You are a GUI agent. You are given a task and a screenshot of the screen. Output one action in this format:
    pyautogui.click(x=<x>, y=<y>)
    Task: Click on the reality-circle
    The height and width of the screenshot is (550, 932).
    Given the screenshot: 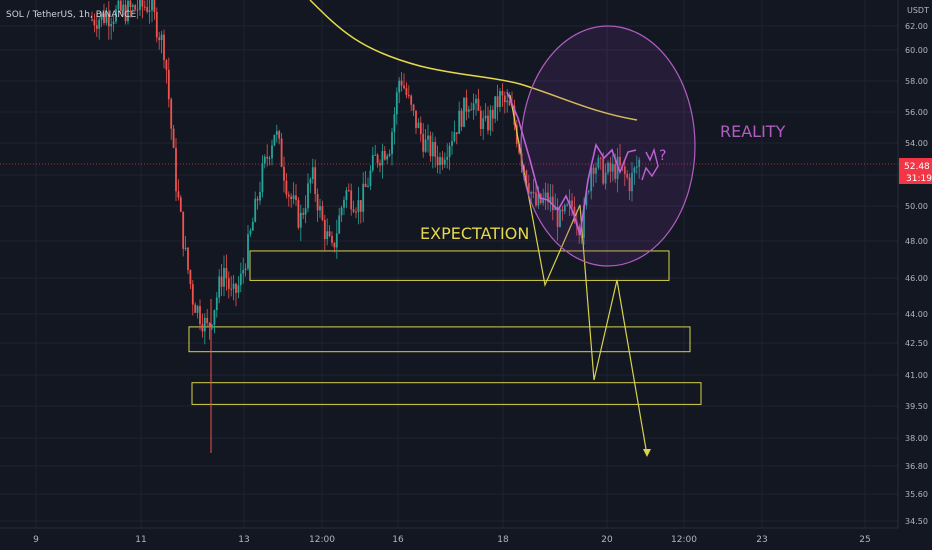 What is the action you would take?
    pyautogui.click(x=608, y=146)
    